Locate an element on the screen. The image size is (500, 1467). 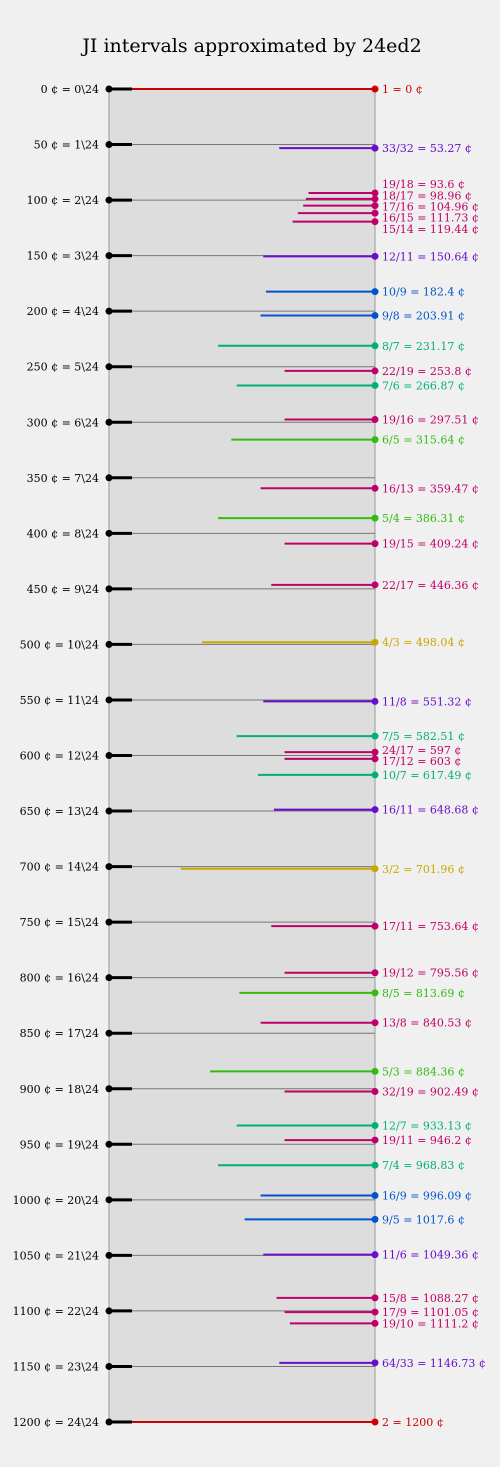
edo-step-label: 550 ¢ = 11\24 is located at coordinates (59, 700).